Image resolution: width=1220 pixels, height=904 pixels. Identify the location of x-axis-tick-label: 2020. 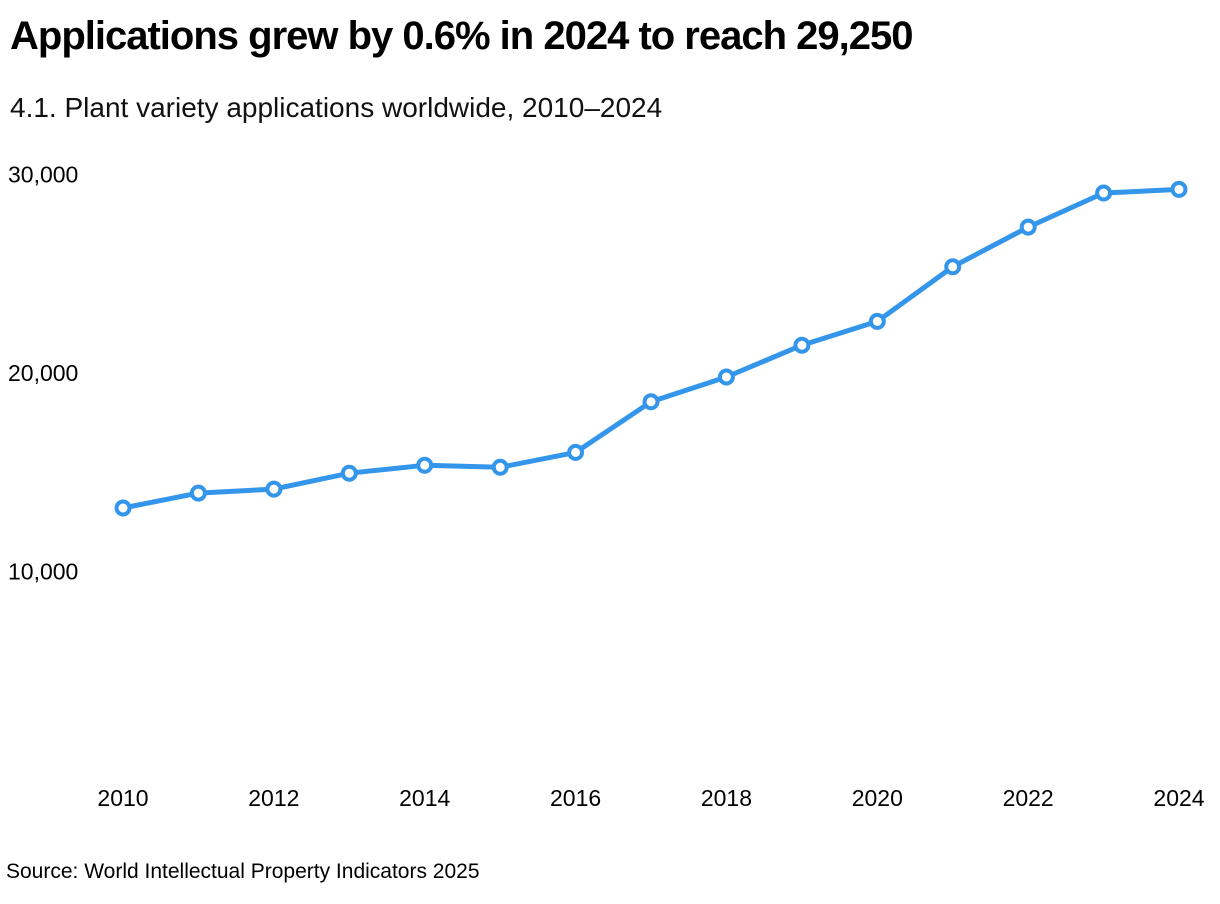
(877, 798).